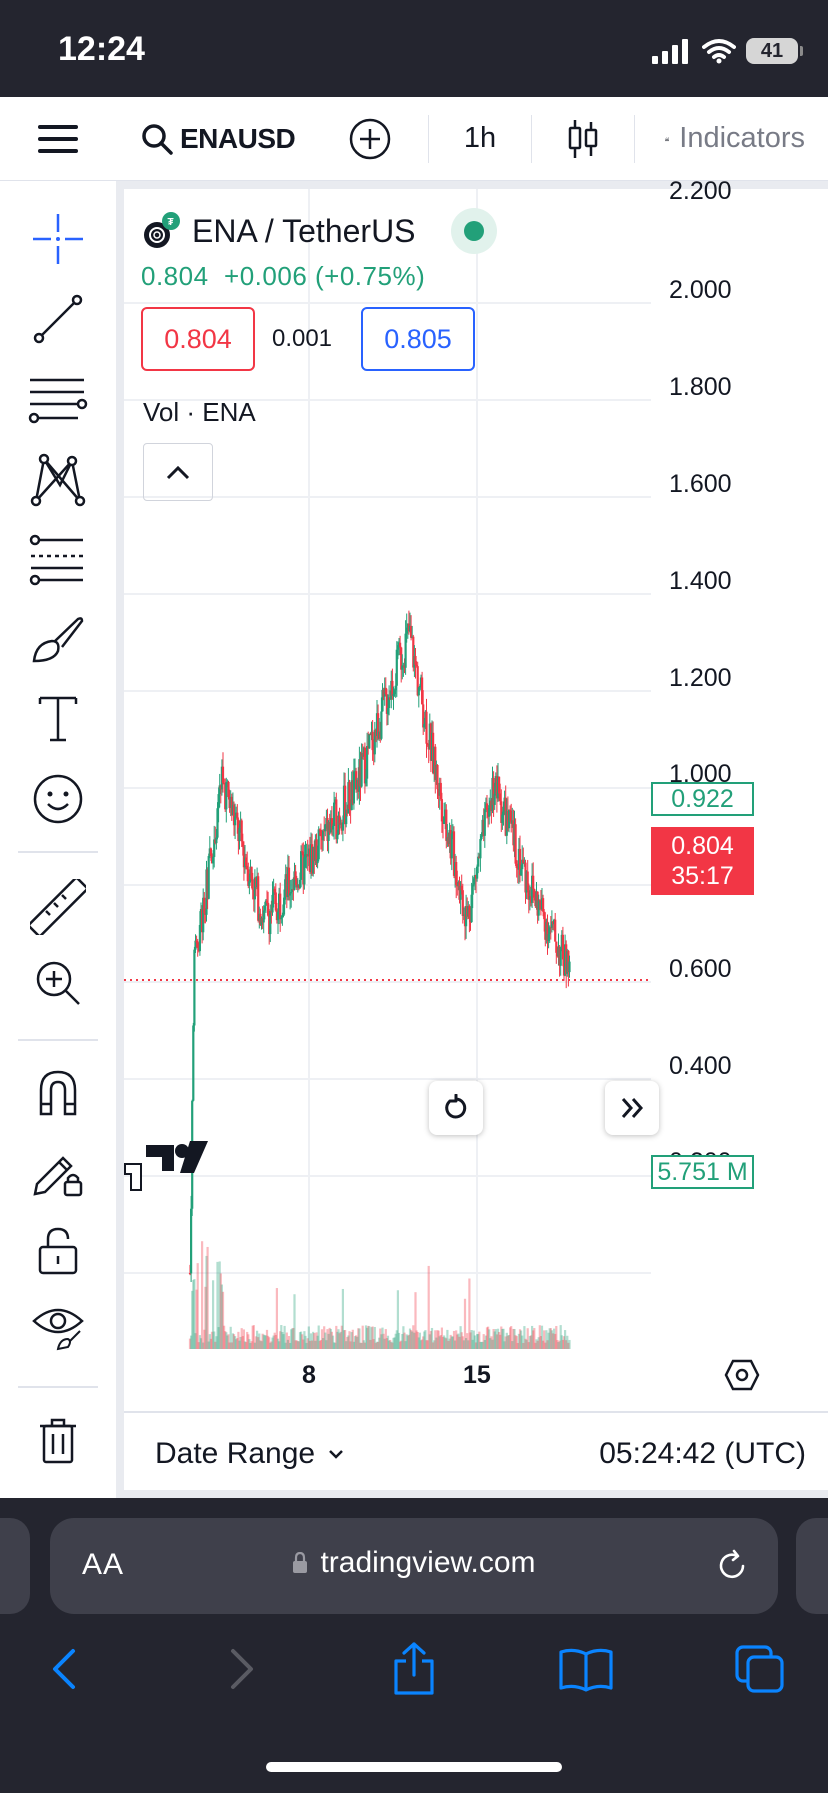  What do you see at coordinates (58, 239) in the screenshot?
I see `crosshair-tool` at bounding box center [58, 239].